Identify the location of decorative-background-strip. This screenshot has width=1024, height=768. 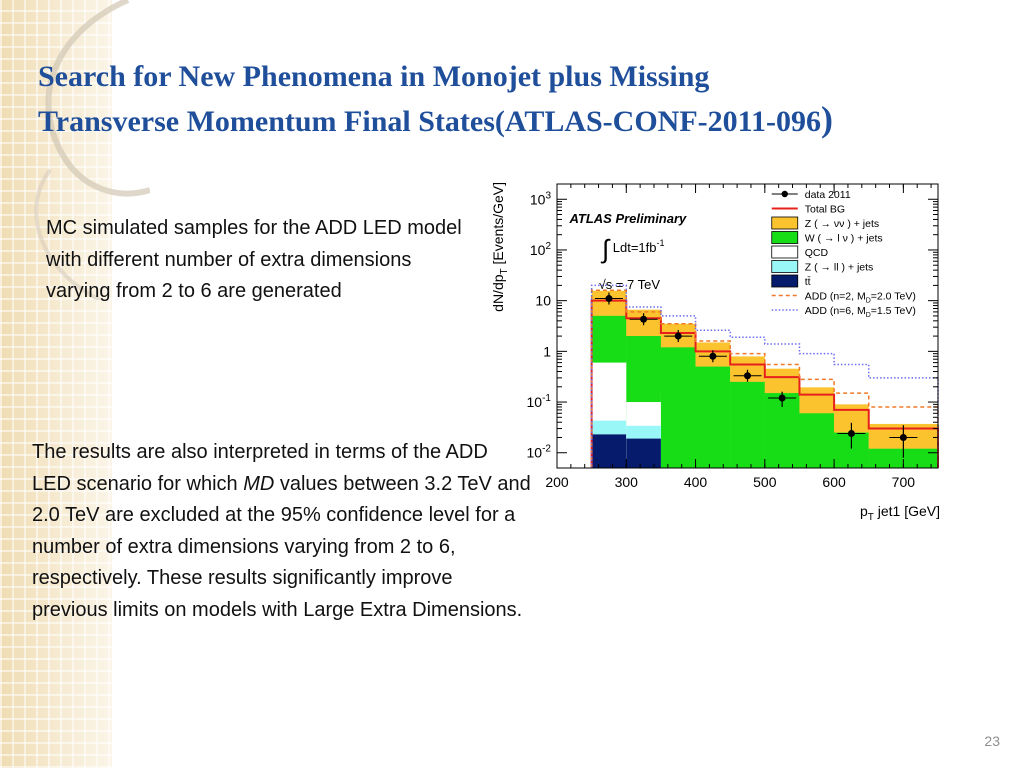
(56, 384).